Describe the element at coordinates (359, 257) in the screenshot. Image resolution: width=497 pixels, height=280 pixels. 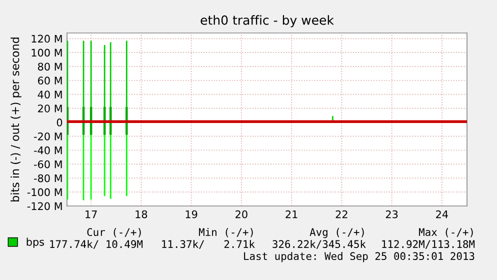
I see `text: Last update: Wed Sep 25 00:35:01 2013` at that location.